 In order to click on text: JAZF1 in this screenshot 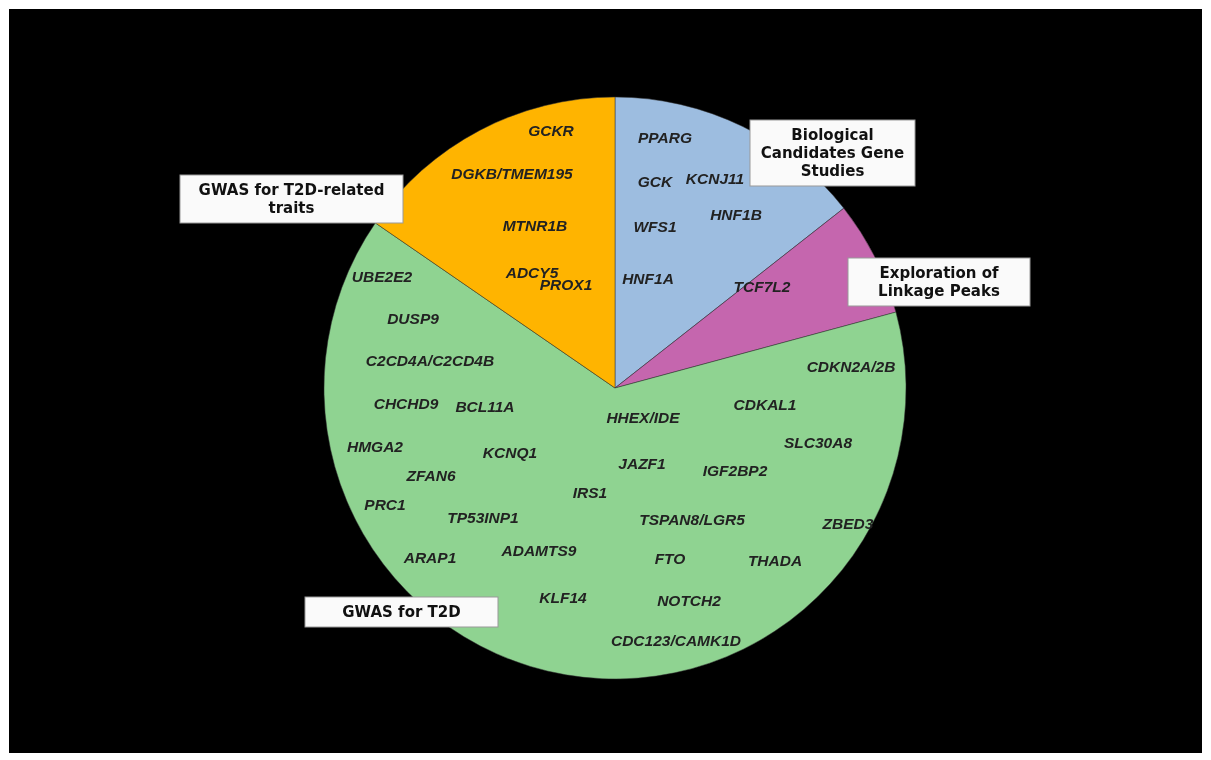, I will do `click(642, 463)`.